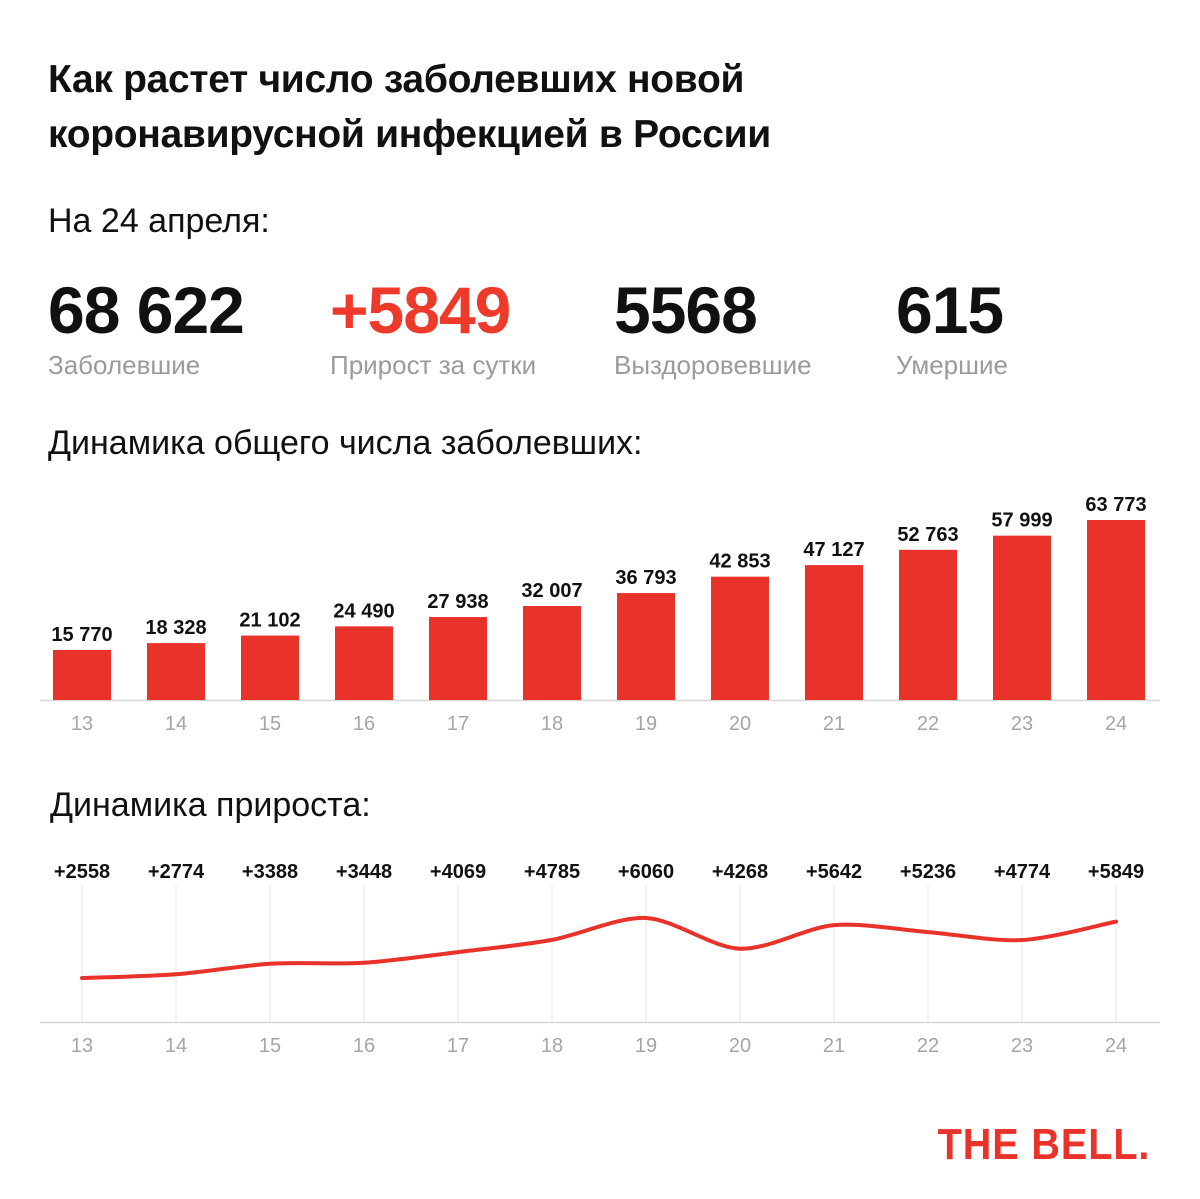 The width and height of the screenshot is (1200, 1199). I want to click on stat-label: Заболевшие, so click(124, 365).